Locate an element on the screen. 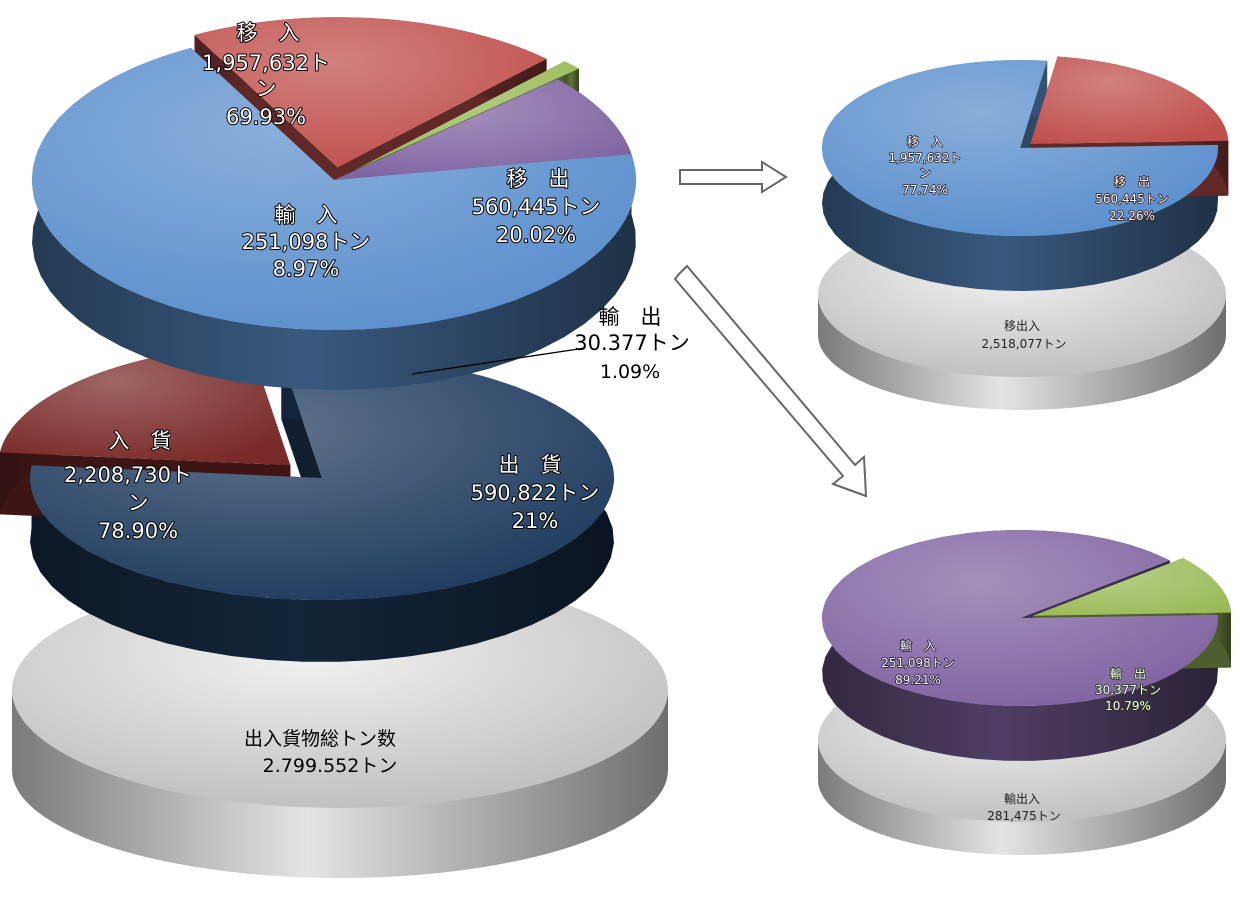 The height and width of the screenshot is (906, 1240). label-export: 輸 出 30.377トン 1.09% is located at coordinates (631, 344).